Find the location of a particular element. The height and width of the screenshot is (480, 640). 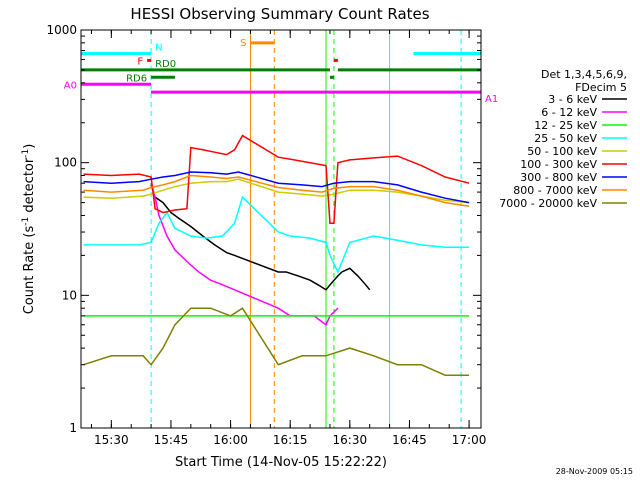

legend-label-5: 100 - 300 keV is located at coordinates (558, 164).